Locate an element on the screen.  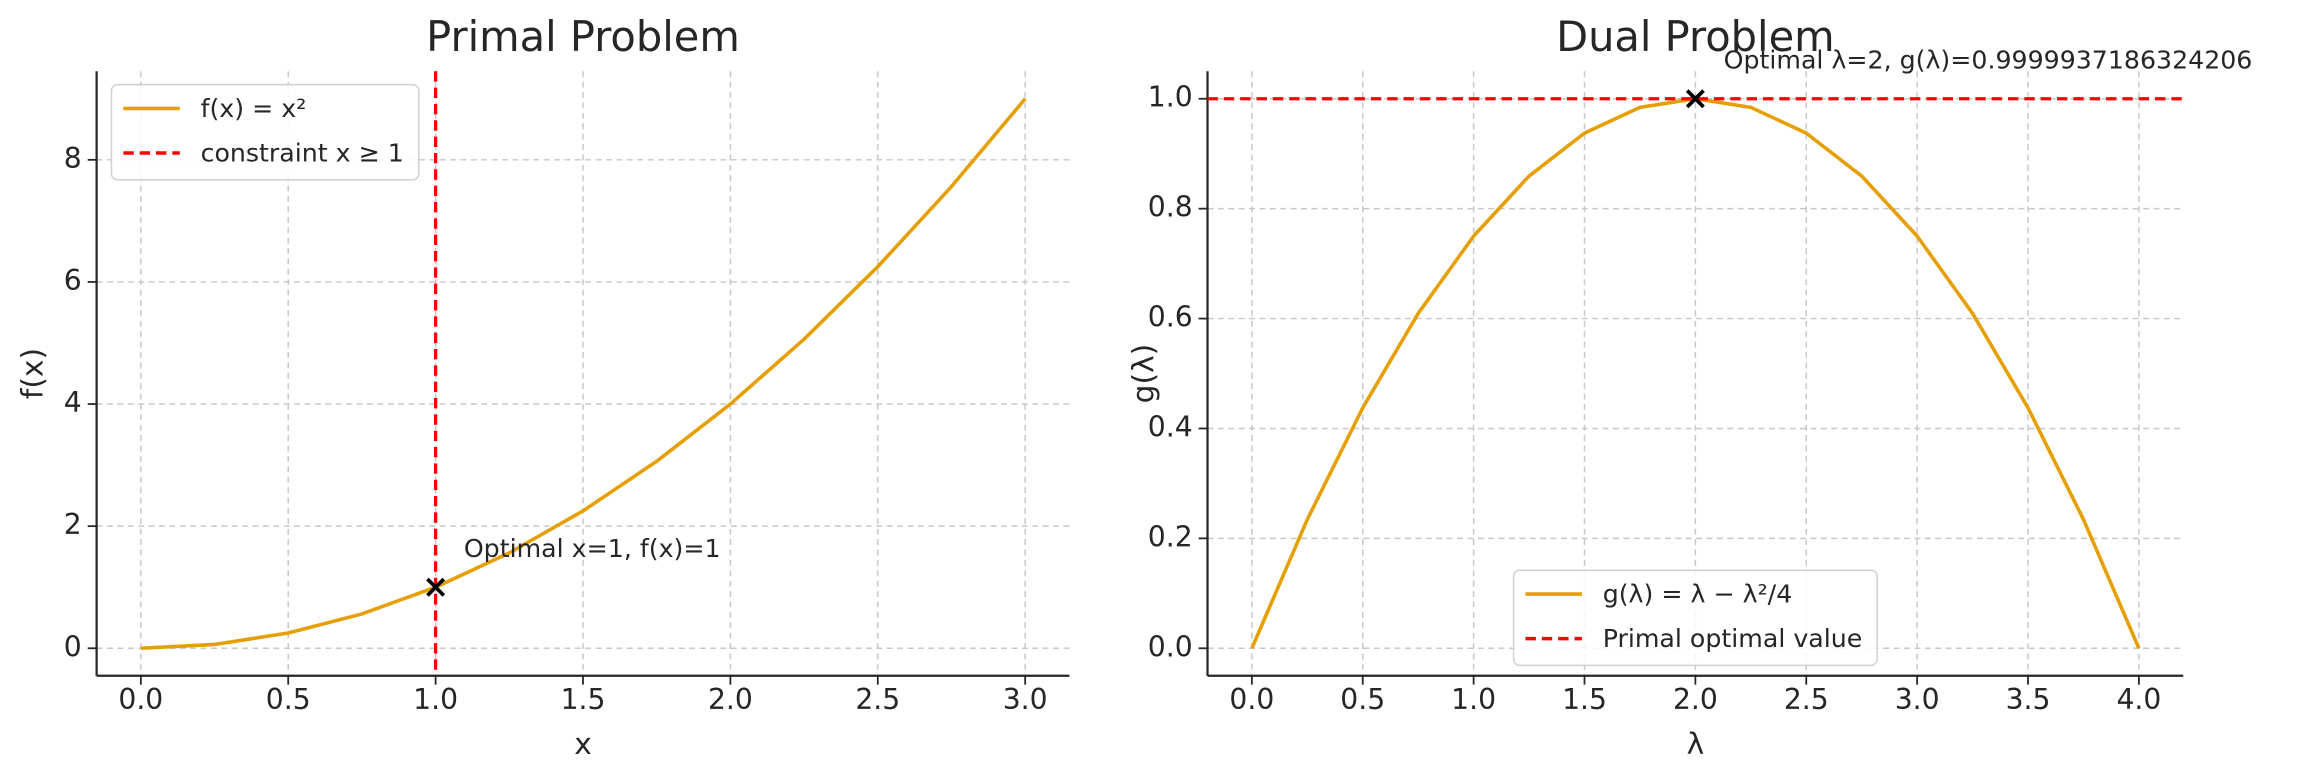
y-tick-label: 6 is located at coordinates (73, 280).